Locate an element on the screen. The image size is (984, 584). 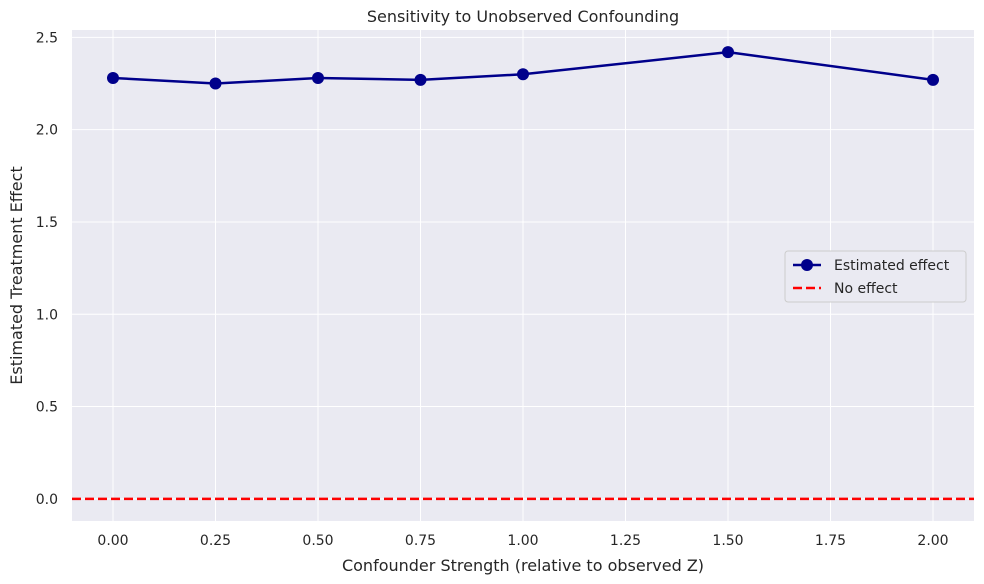
legend-box is located at coordinates (875, 276).